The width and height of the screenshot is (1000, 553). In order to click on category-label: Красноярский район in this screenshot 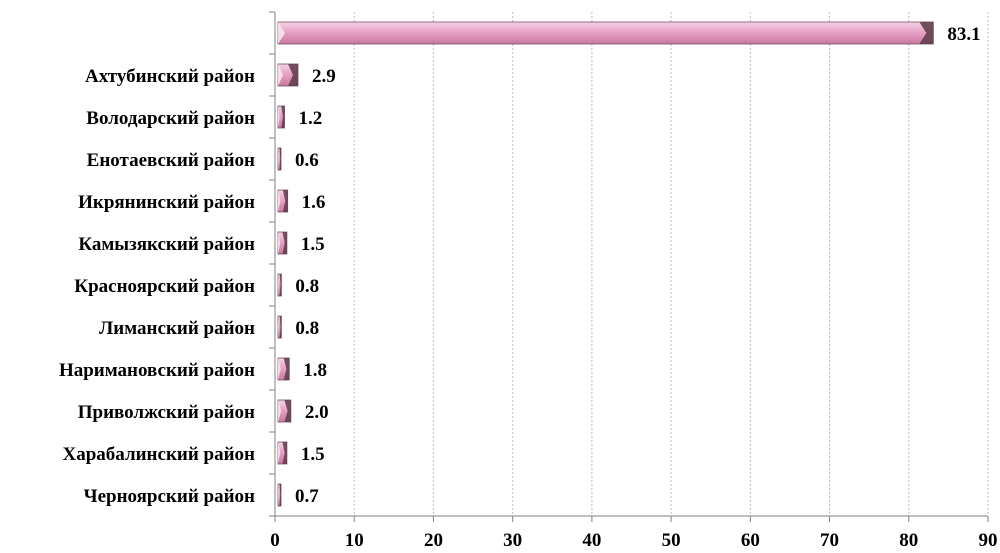, I will do `click(164, 286)`.